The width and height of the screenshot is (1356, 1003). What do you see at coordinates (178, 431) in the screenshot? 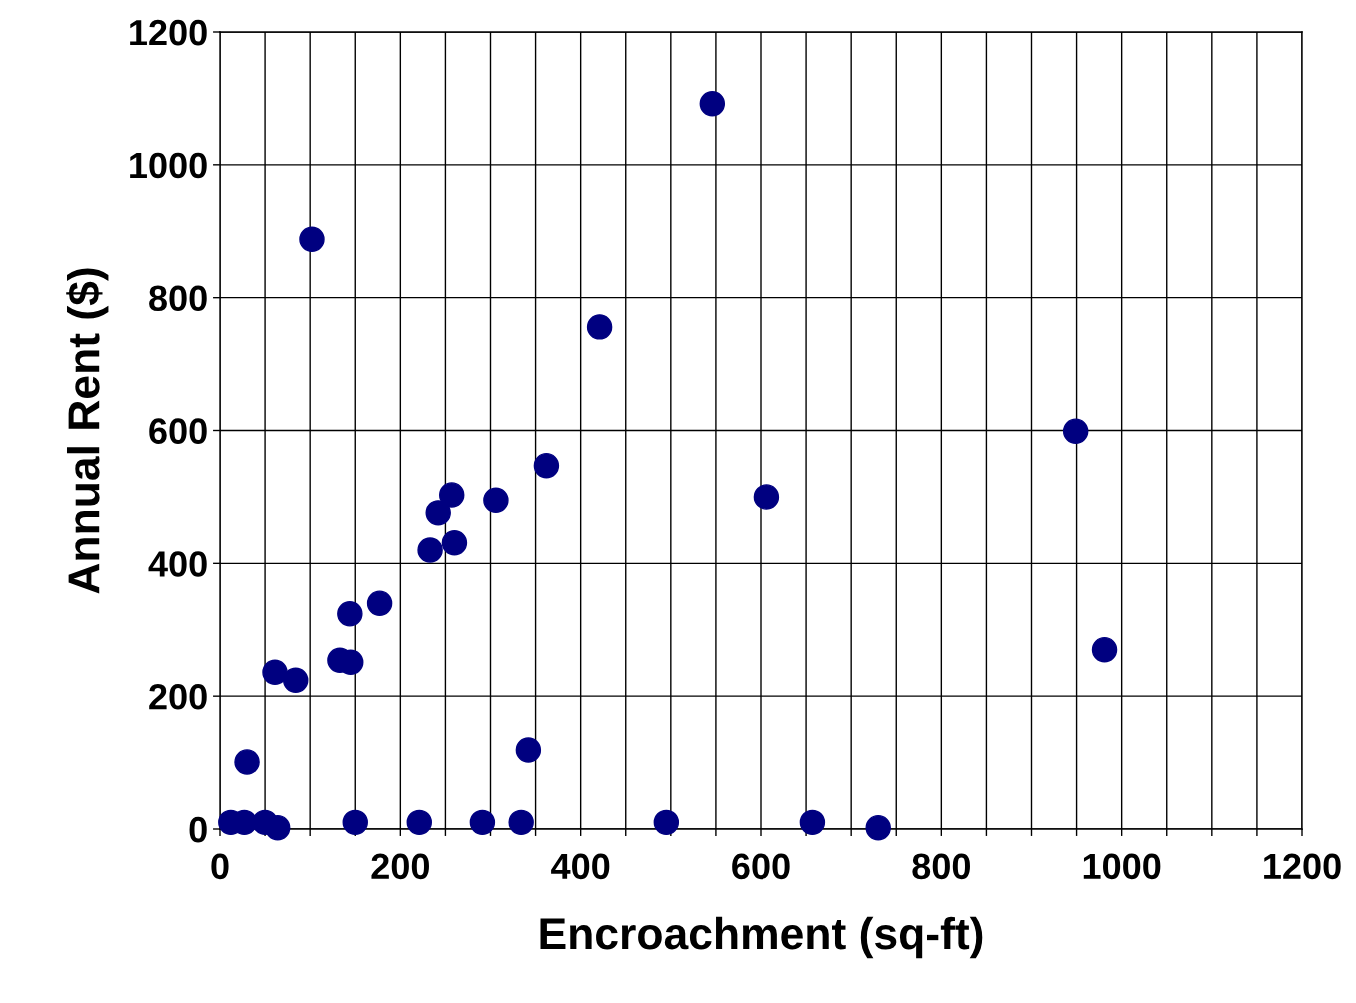
I see `y-tick-label: 600` at bounding box center [178, 431].